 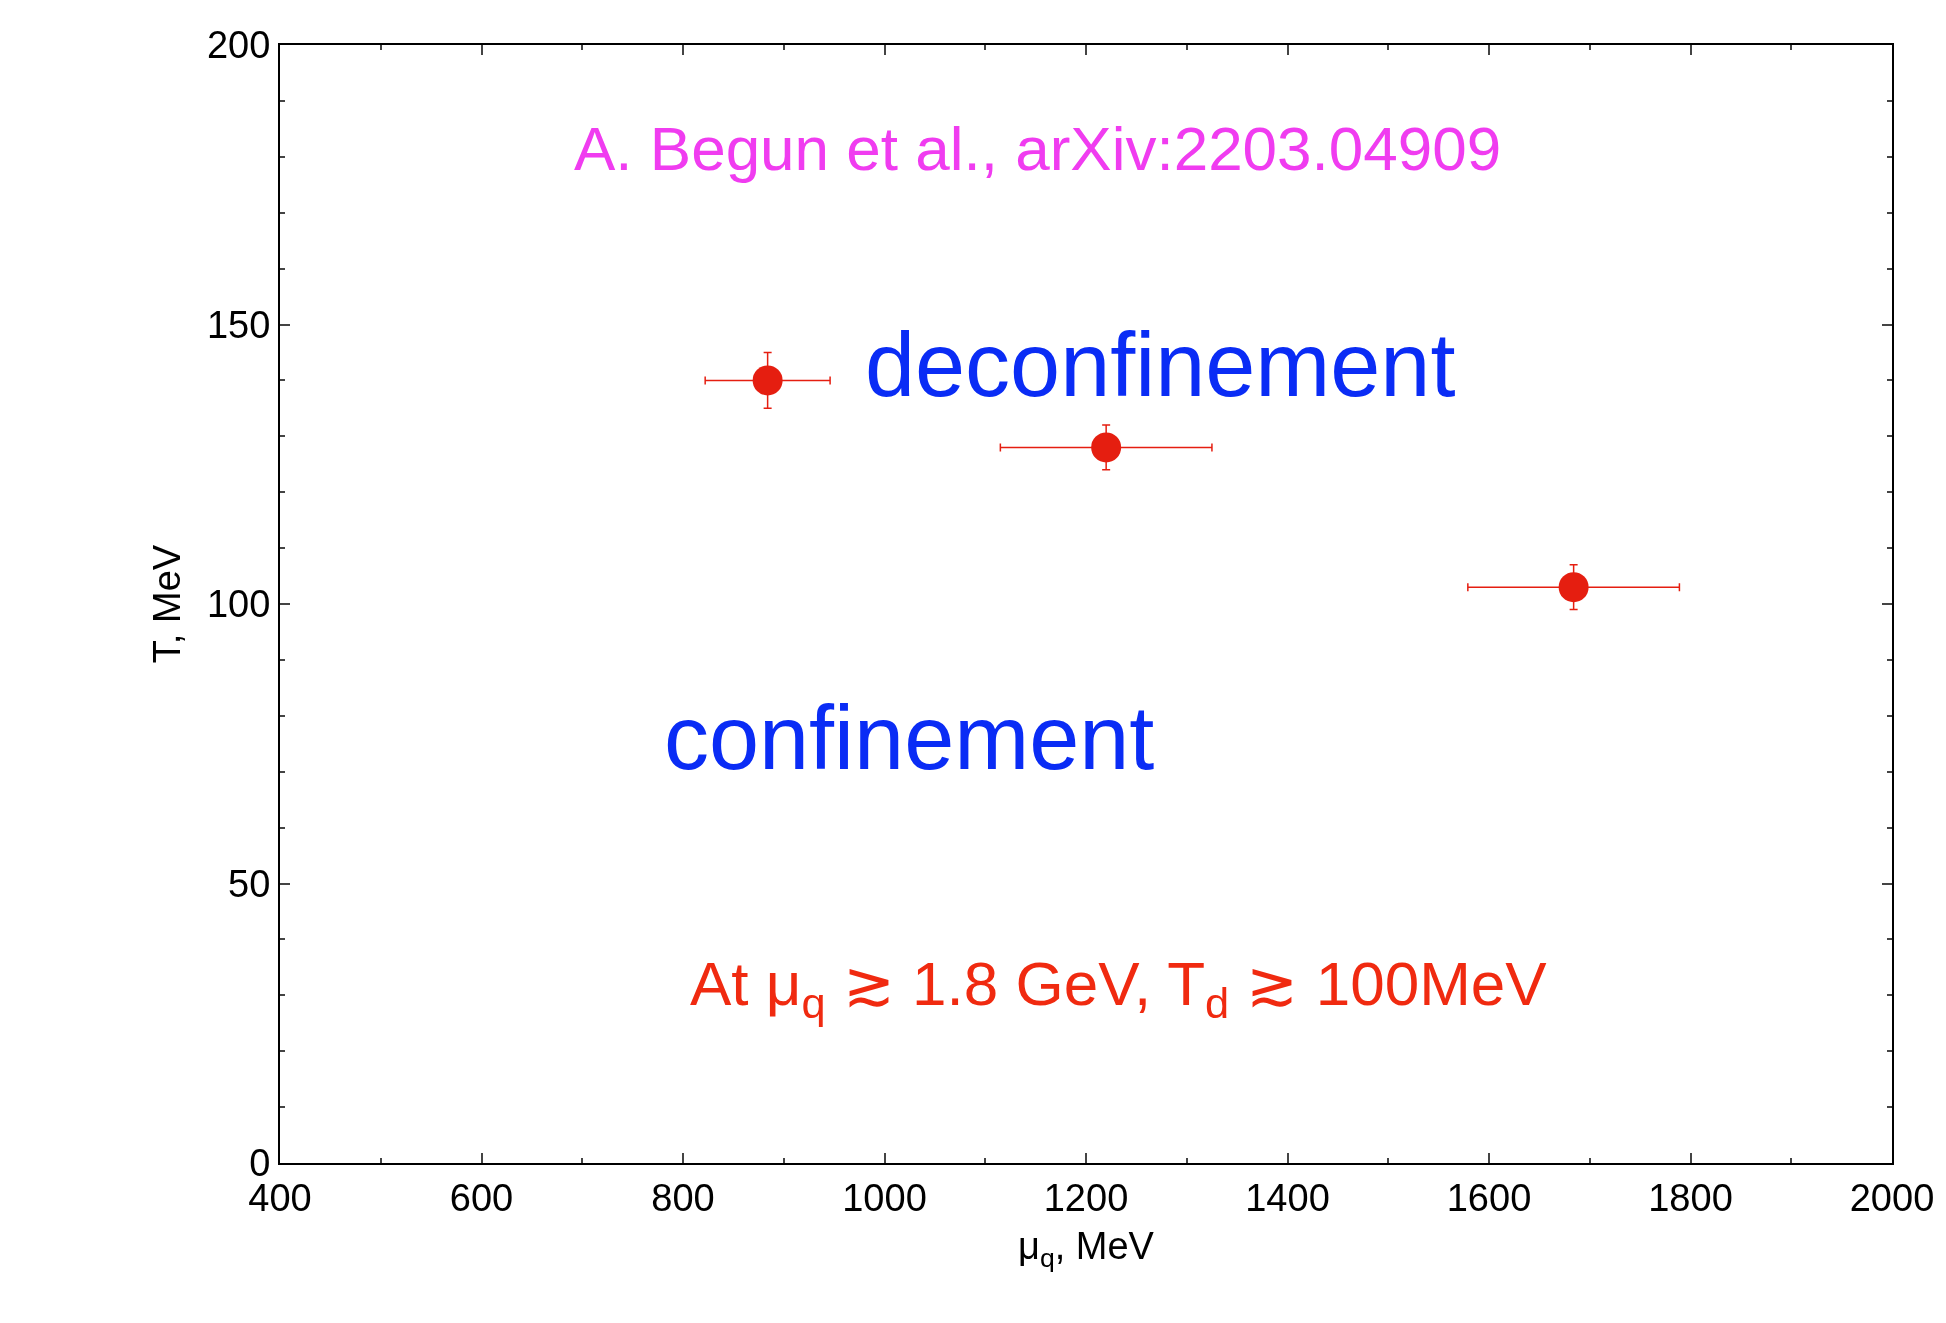 I want to click on y-tick-label: 150, so click(x=238, y=324).